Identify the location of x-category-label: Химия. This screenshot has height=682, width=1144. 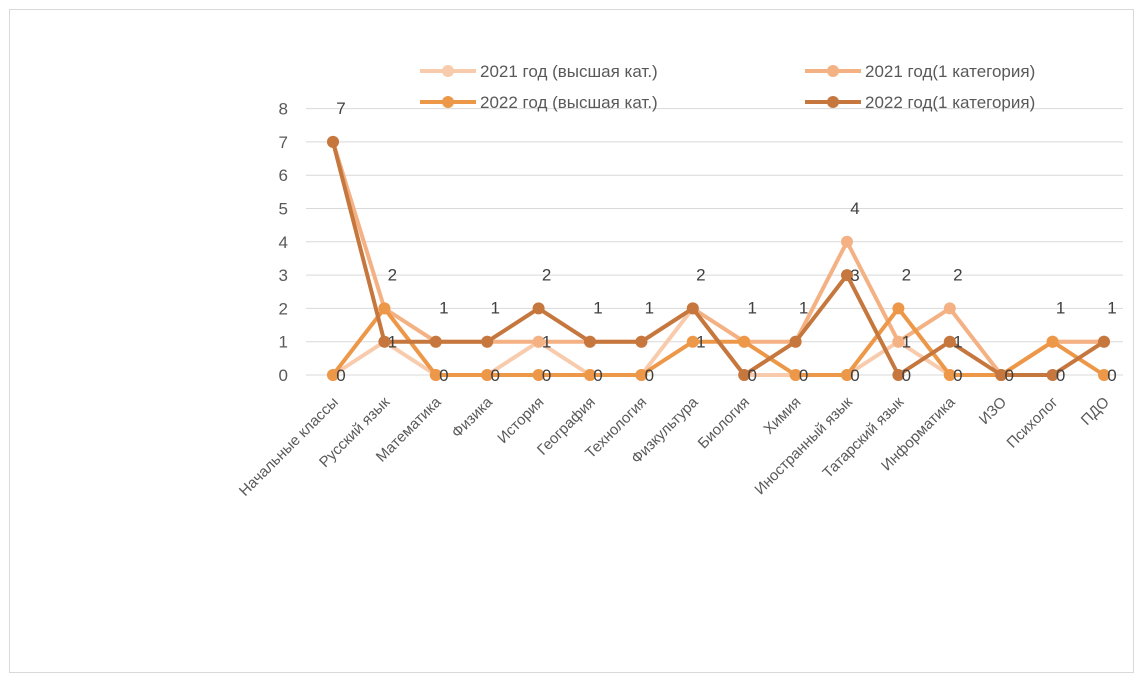
(782, 416).